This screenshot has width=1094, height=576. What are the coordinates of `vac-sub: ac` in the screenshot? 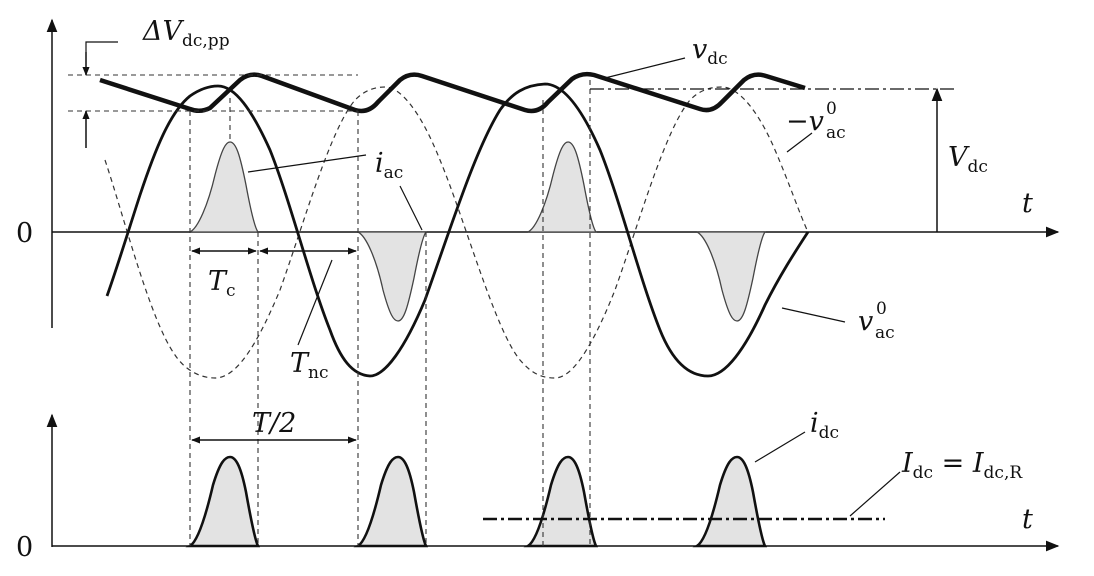 It's located at (885, 333).